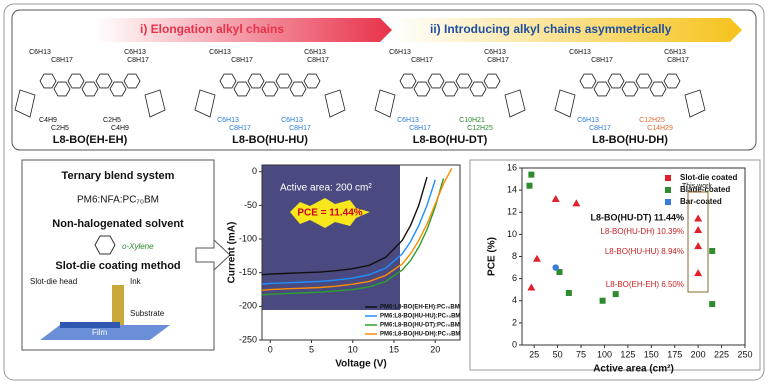 The height and width of the screenshot is (384, 768). I want to click on legend-label: PM6:L8-BO(HU-HU):PC₇₀BM, so click(420, 317).